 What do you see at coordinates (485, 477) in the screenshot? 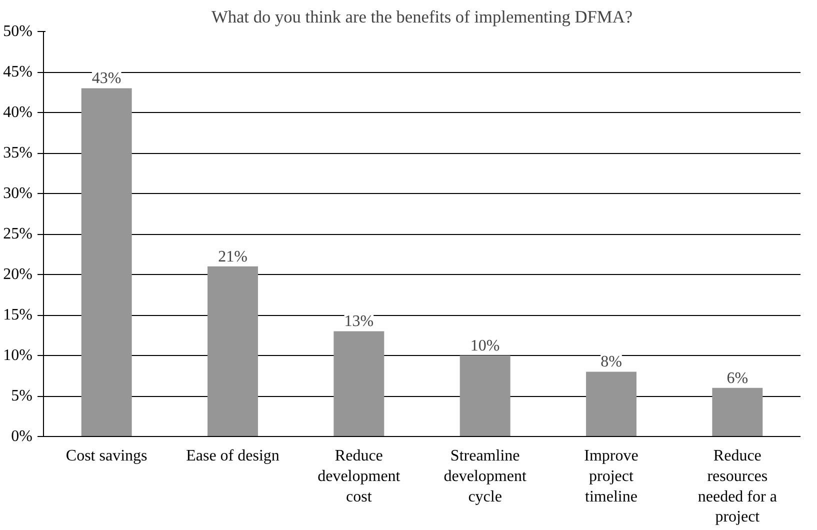
I see `x-tick-label: Streamline development cycle` at bounding box center [485, 477].